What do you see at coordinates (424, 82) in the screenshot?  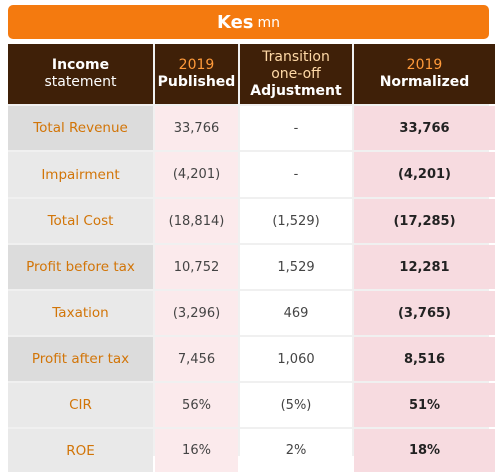 I see `header-normalized-label: Normalized` at bounding box center [424, 82].